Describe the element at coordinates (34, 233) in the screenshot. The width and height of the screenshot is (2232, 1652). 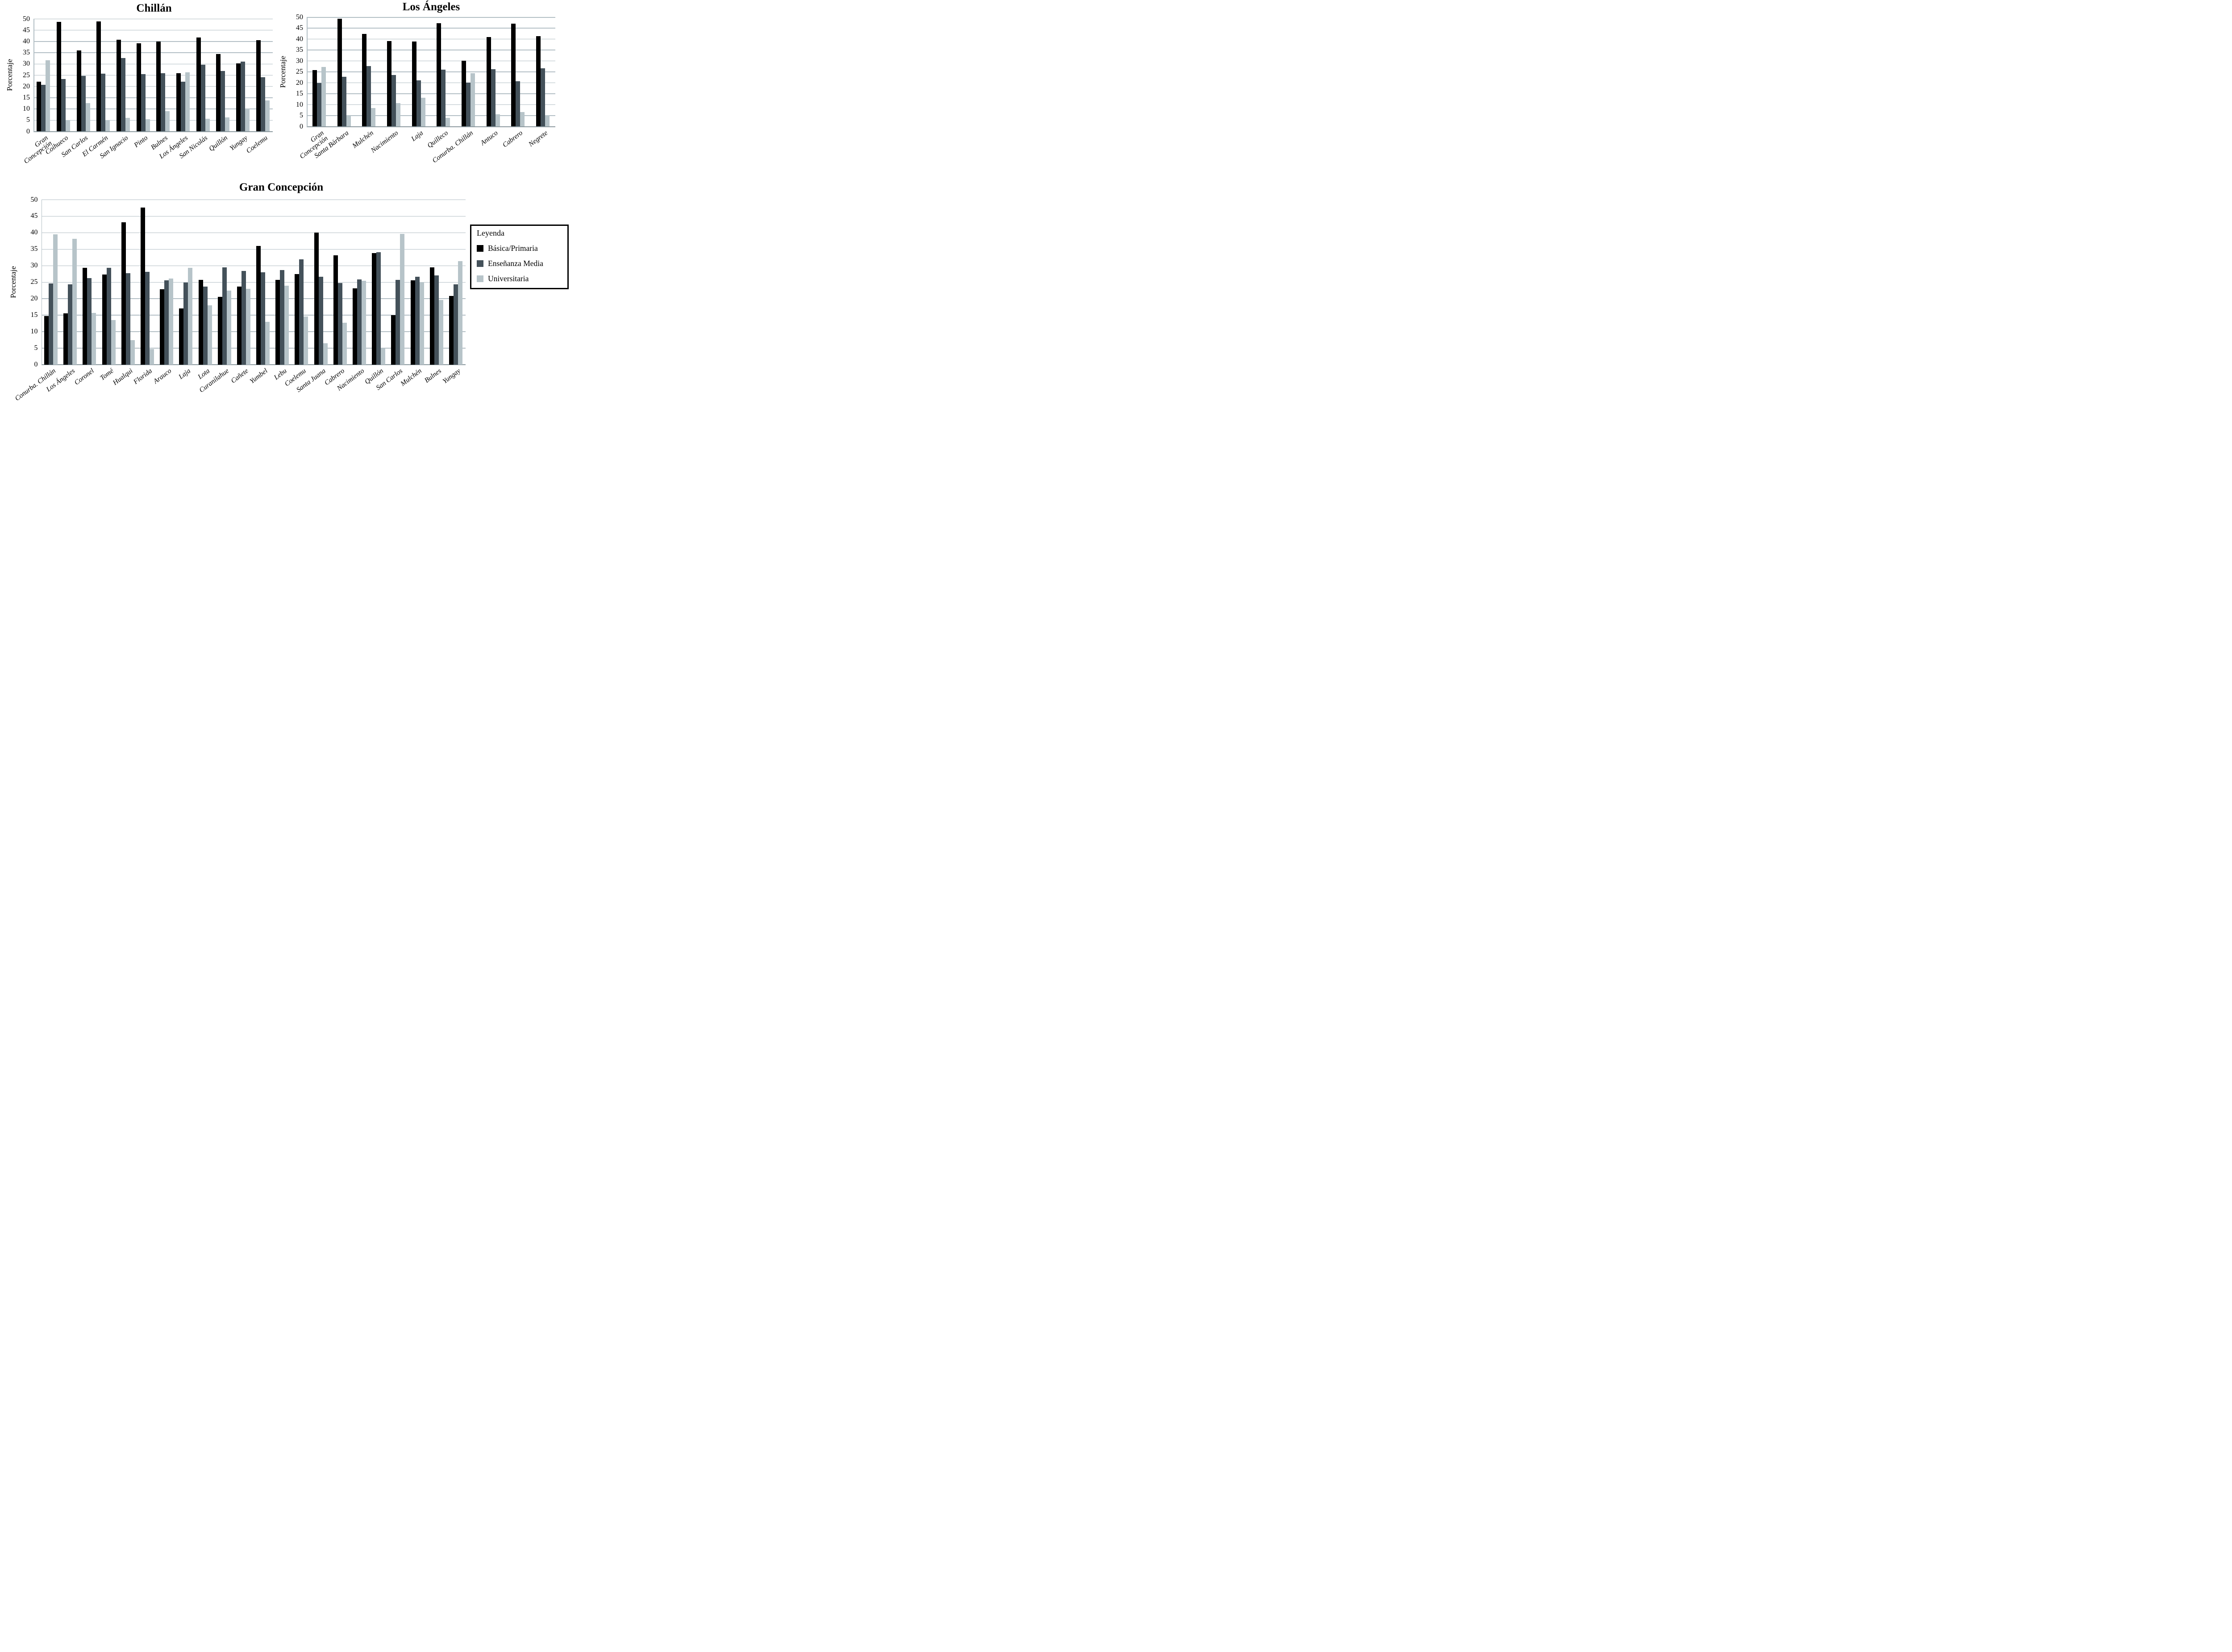
I see `y-tick-label: 40` at that location.